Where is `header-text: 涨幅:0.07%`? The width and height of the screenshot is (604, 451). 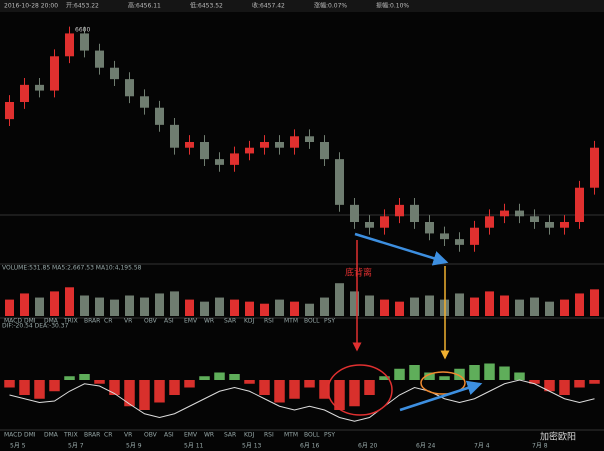 header-text: 涨幅:0.07% is located at coordinates (330, 6).